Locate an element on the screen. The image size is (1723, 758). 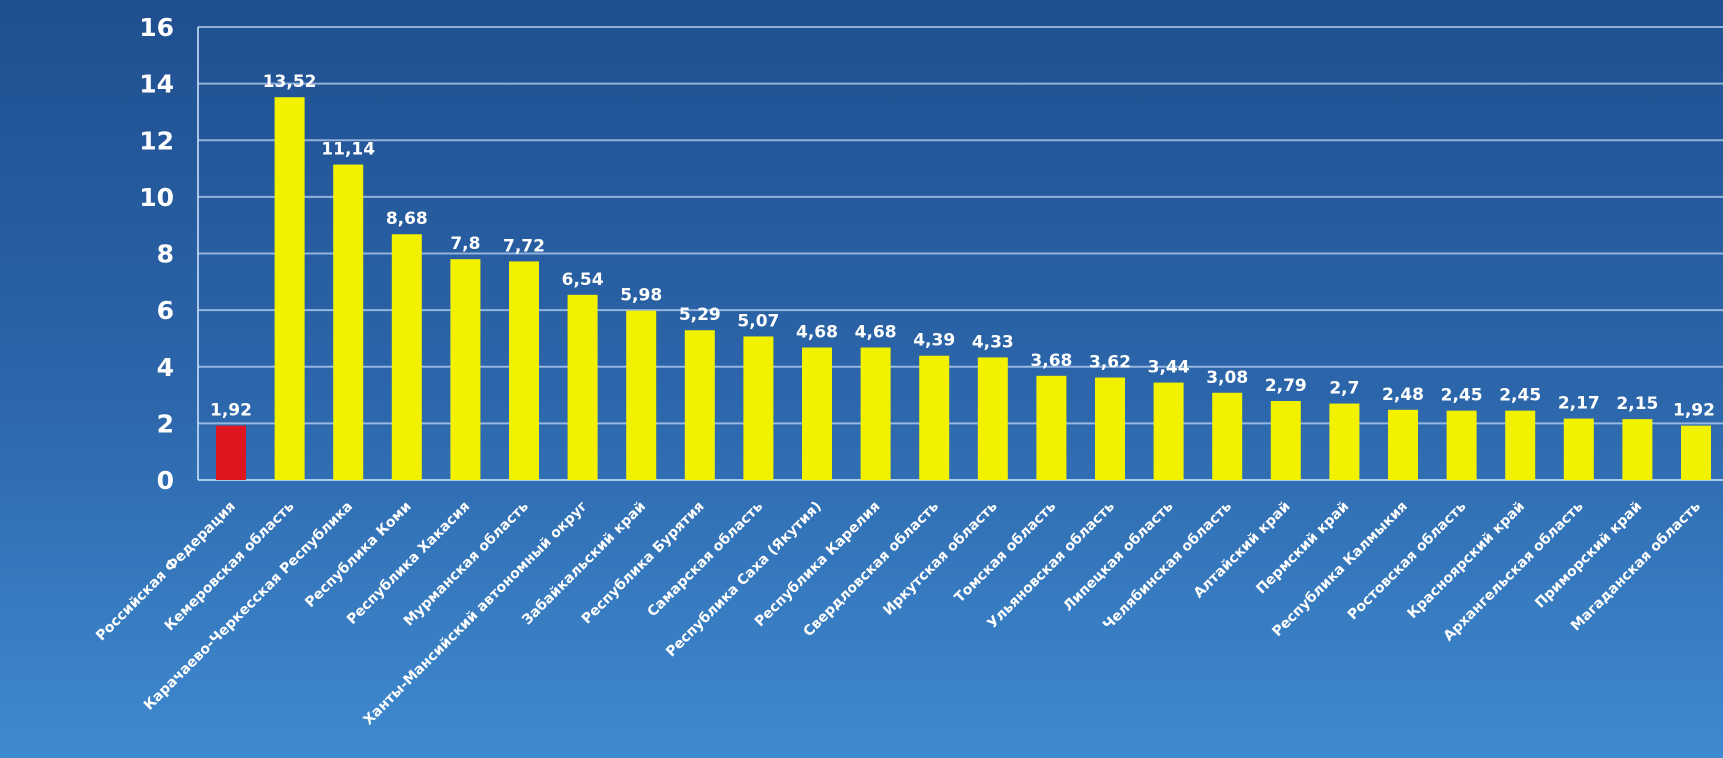
data-label: 2,48 is located at coordinates (1403, 395).